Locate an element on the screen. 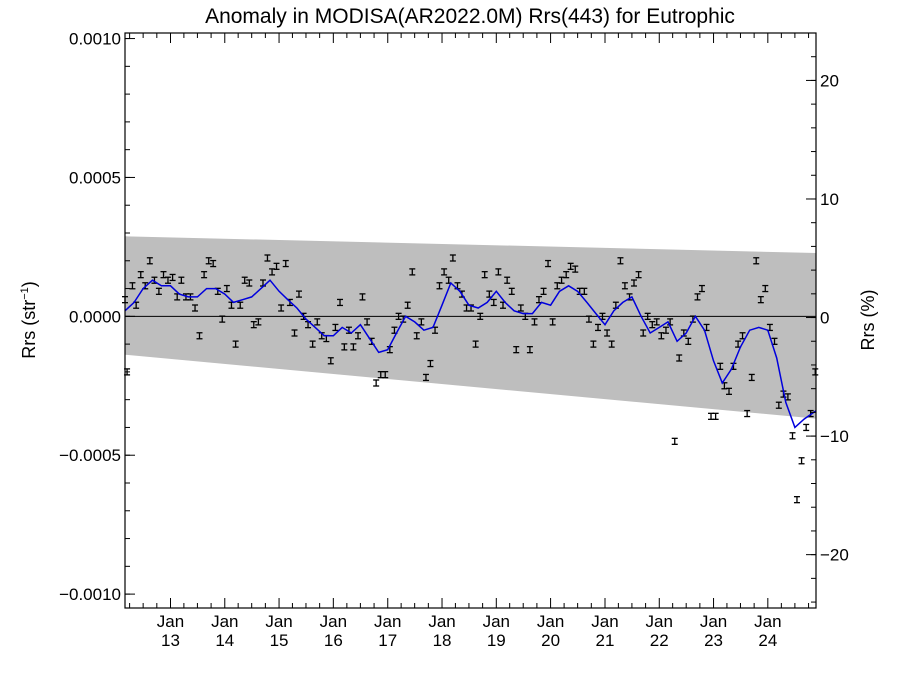  right-tick-label: 0 is located at coordinates (824, 318).